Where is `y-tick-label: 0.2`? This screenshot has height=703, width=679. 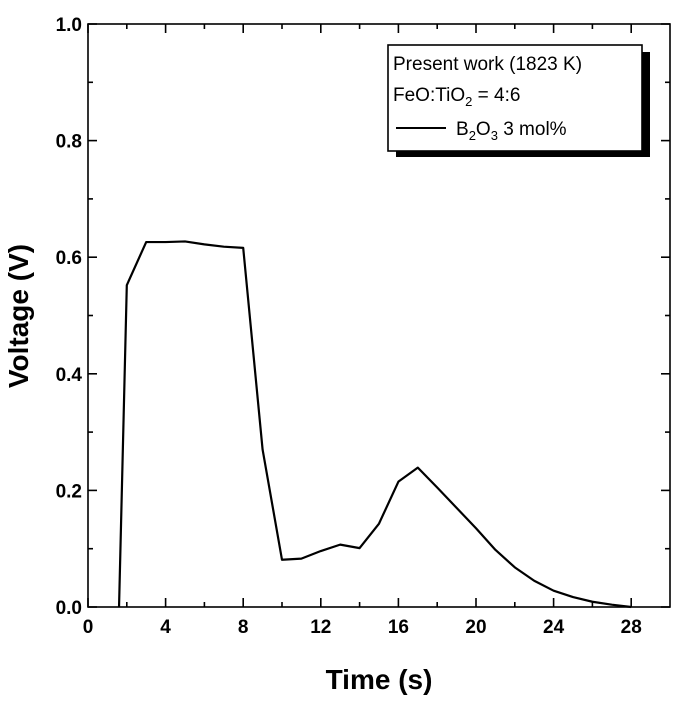
y-tick-label: 0.2 is located at coordinates (69, 491).